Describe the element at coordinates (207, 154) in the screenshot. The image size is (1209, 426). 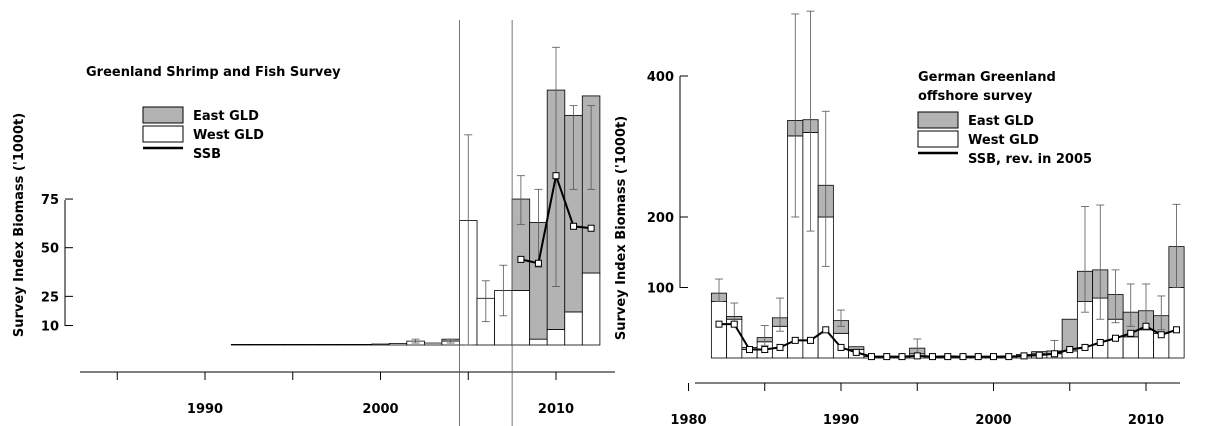
I see `legend-label: SSB` at that location.